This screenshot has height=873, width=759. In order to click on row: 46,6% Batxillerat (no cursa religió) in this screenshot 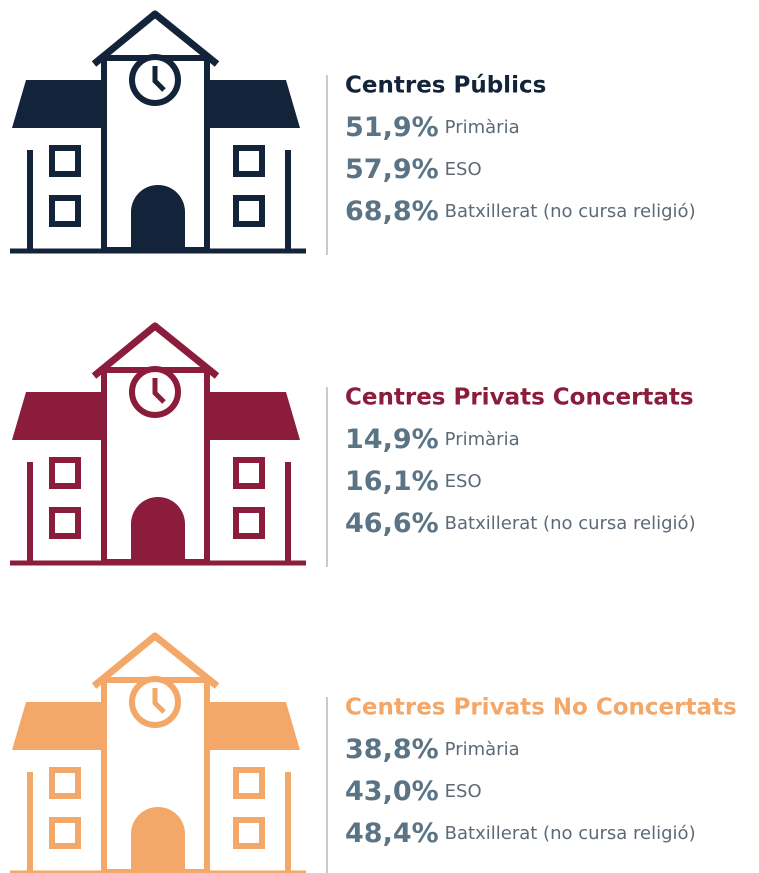, I will do `click(520, 523)`.